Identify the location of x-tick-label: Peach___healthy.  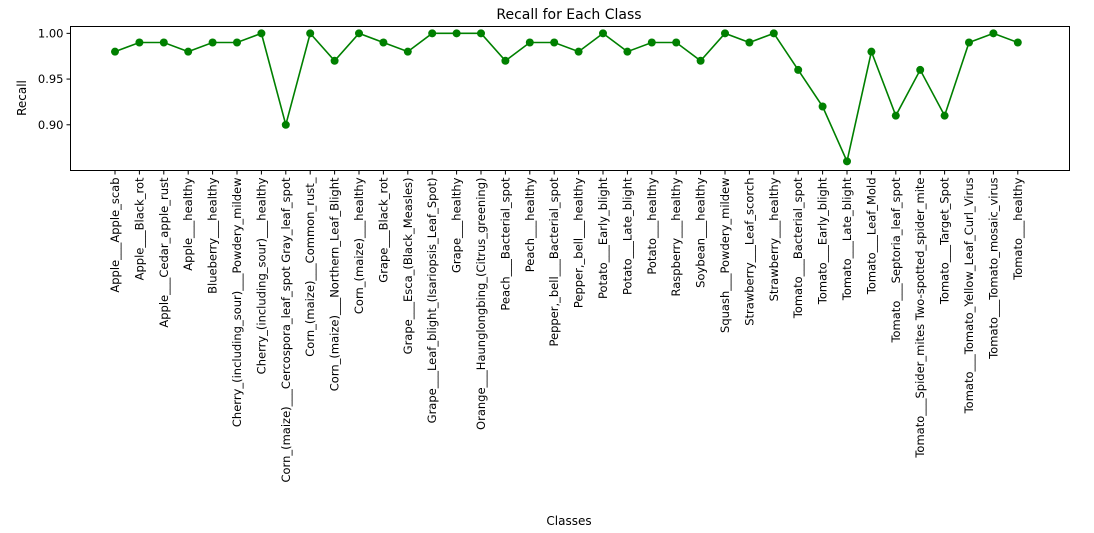
(530, 224).